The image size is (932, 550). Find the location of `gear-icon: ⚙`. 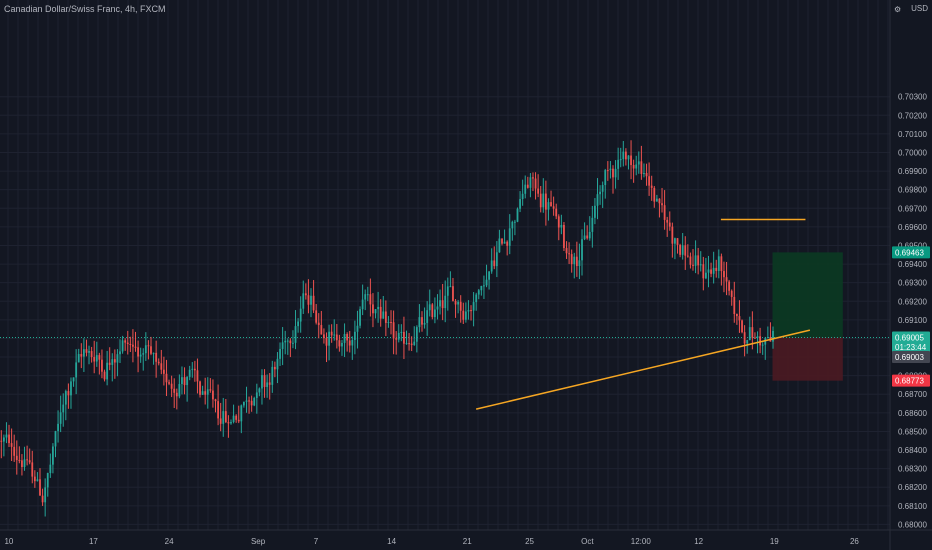

gear-icon: ⚙ is located at coordinates (897, 9).